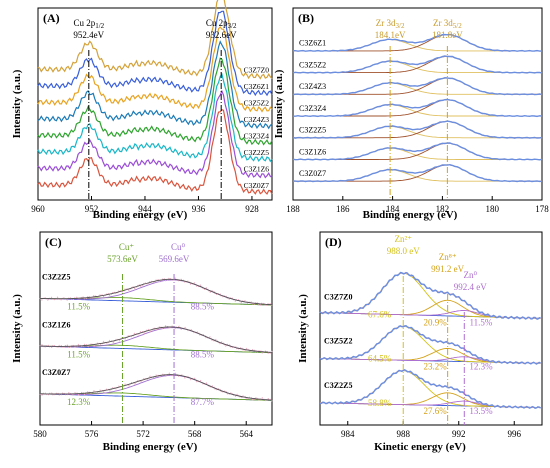 This screenshot has width=550, height=468. Describe the element at coordinates (436, 411) in the screenshot. I see `component-percent: 27.6%` at that location.